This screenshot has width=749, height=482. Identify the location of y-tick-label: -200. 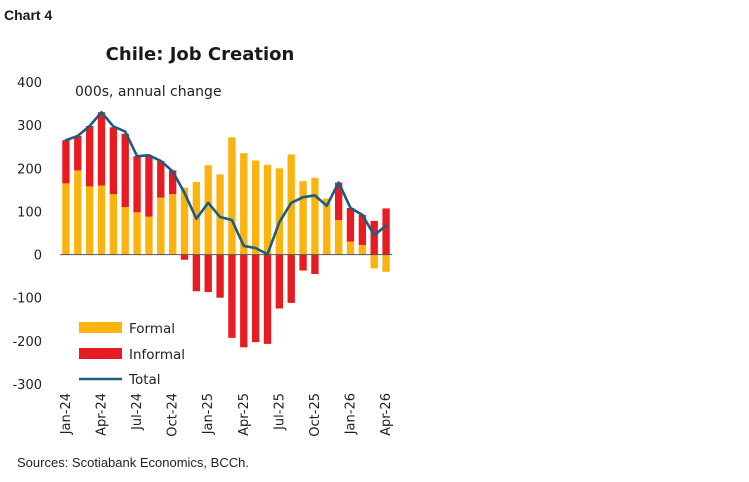
(27, 342).